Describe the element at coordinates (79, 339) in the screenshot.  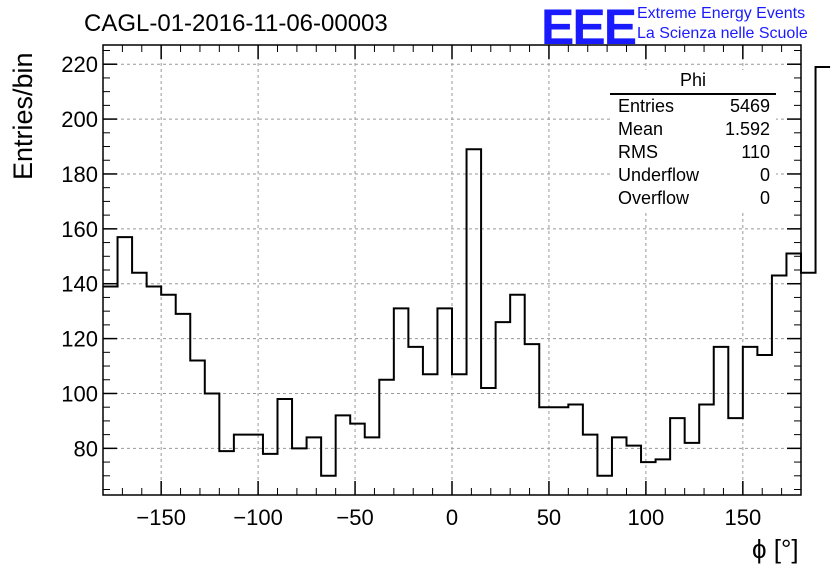
I see `y-tick-label: 120` at that location.